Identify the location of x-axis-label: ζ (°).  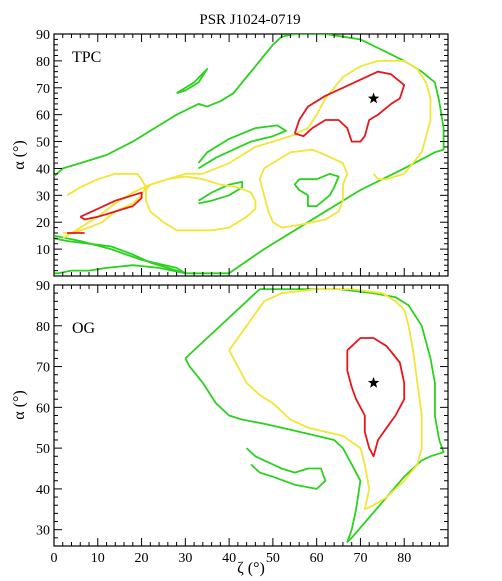
(251, 568).